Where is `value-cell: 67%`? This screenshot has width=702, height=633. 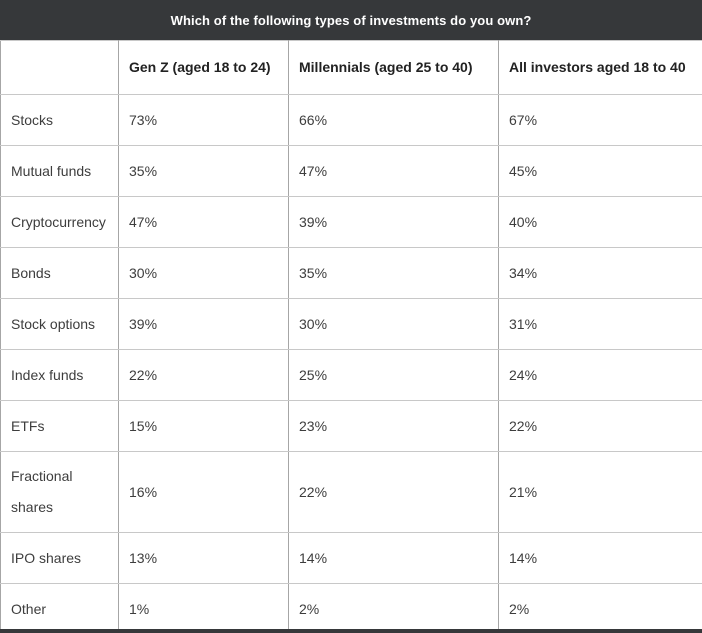
value-cell: 67% is located at coordinates (600, 120).